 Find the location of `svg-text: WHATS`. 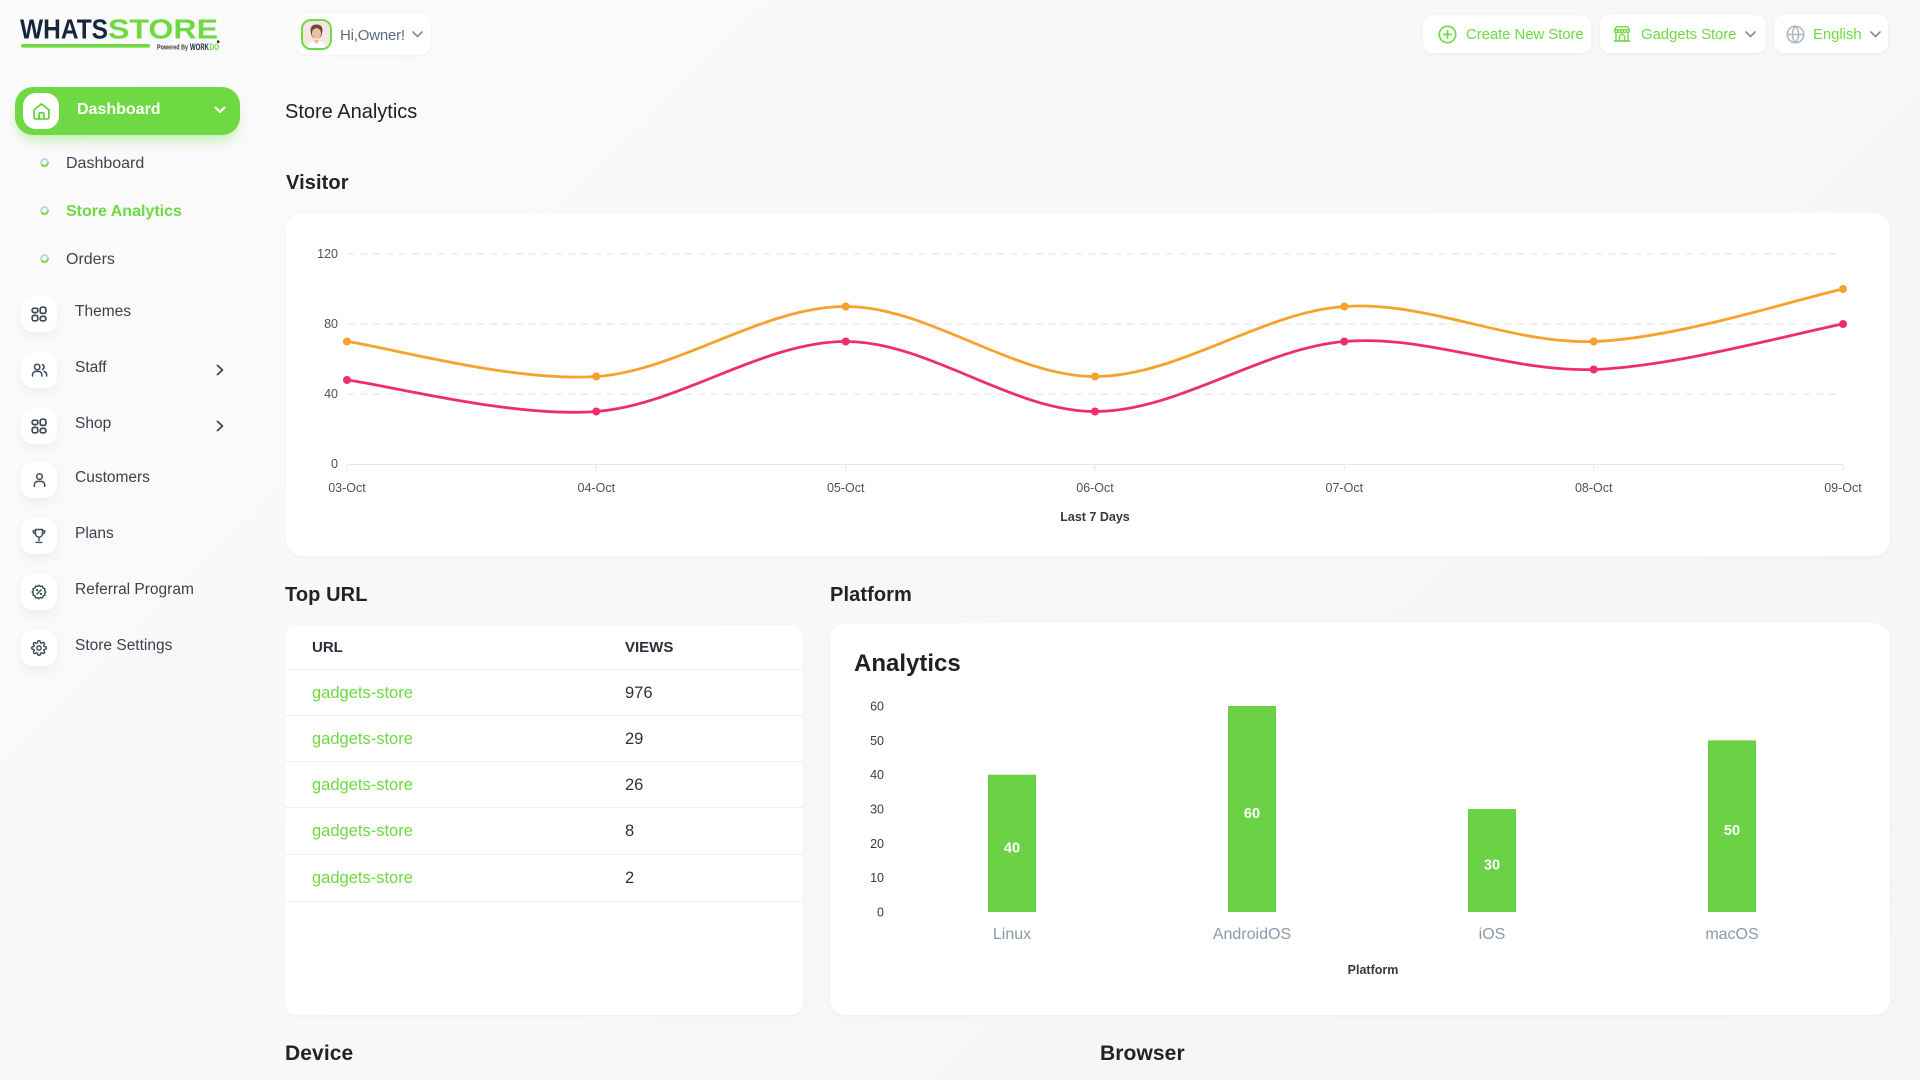

svg-text: WHATS is located at coordinates (64, 29).